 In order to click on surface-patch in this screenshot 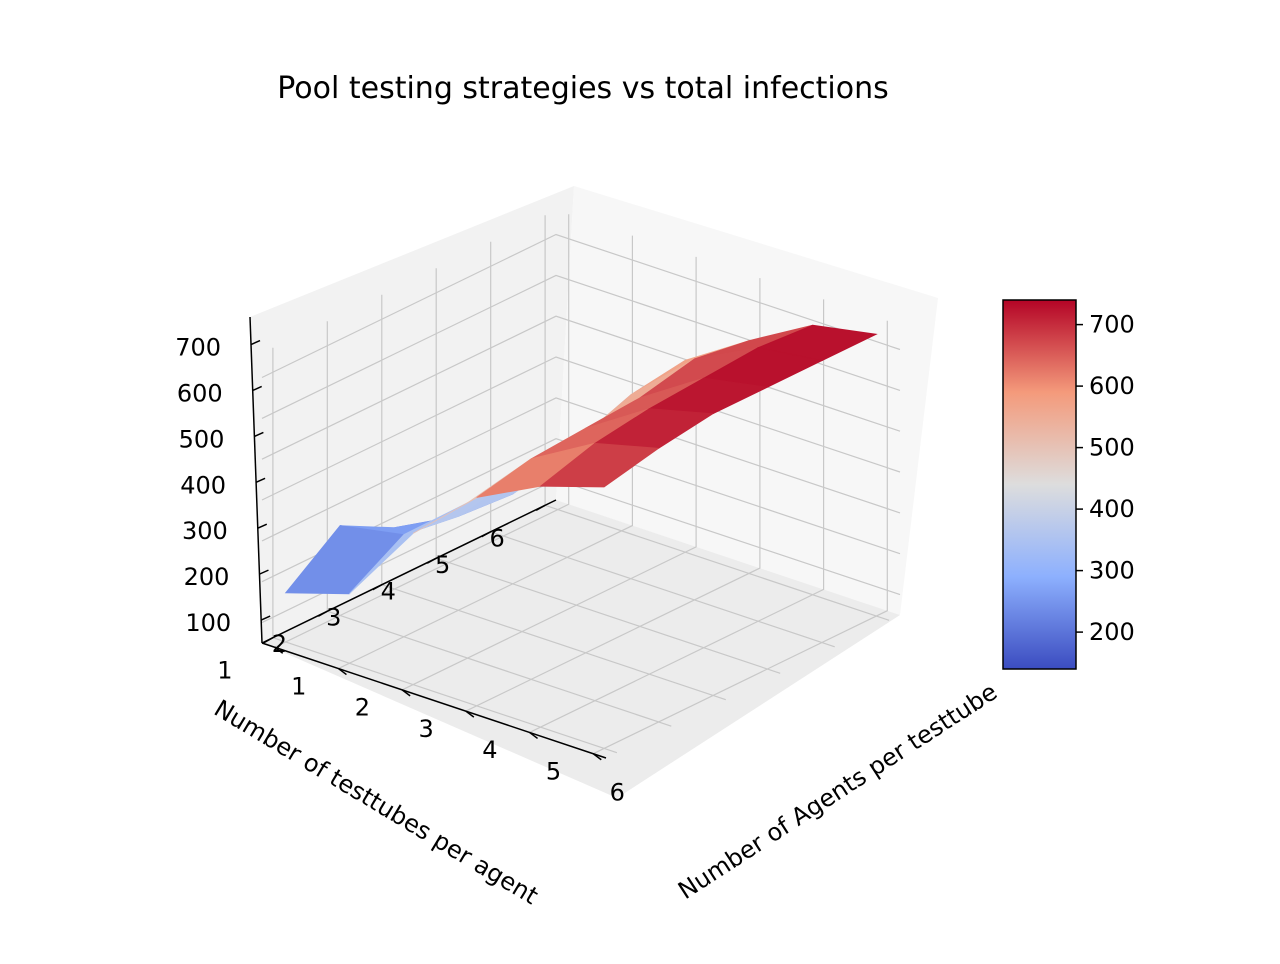, I will do `click(599, 465)`.